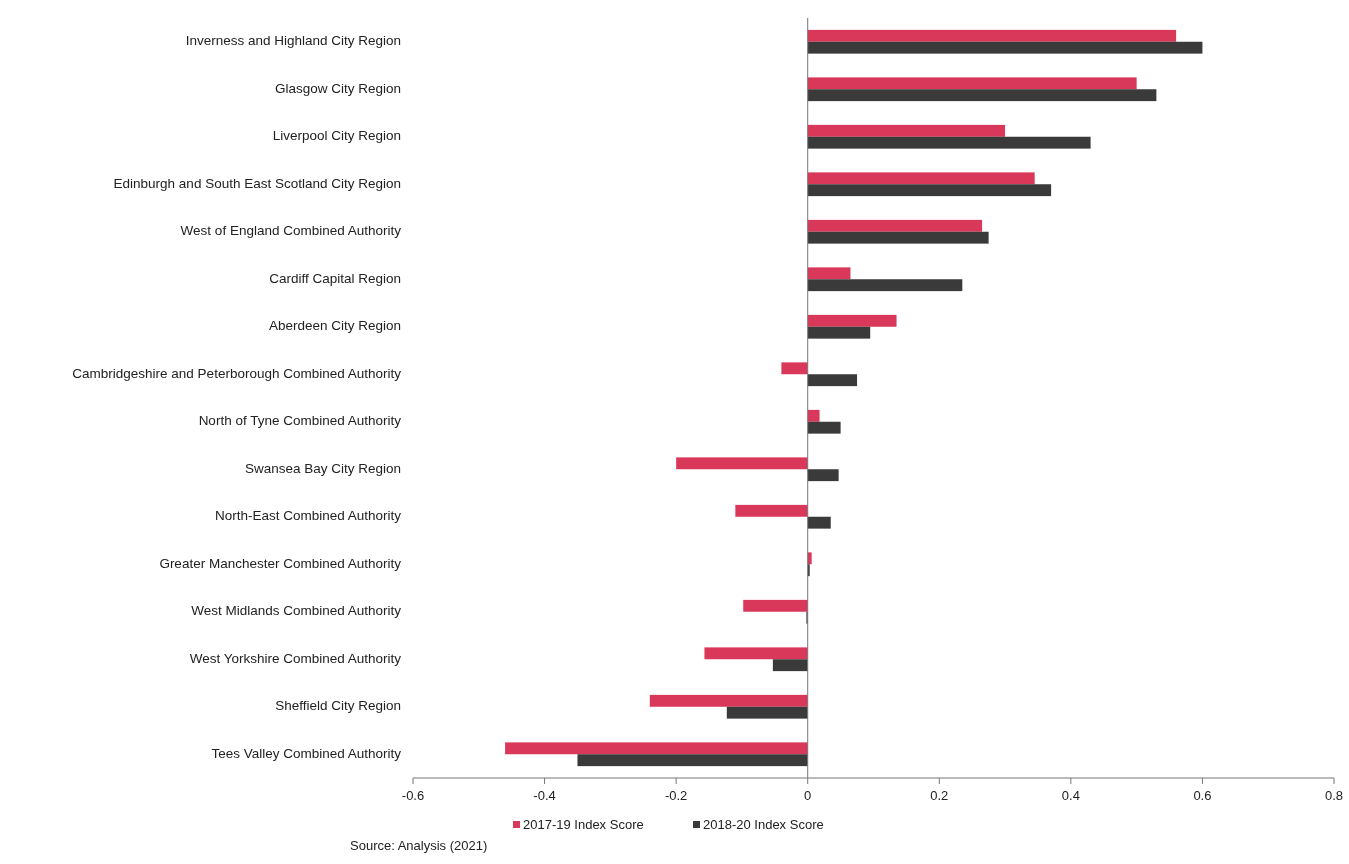 The height and width of the screenshot is (864, 1349). I want to click on legend-label: 2017-19 Index Score, so click(583, 825).